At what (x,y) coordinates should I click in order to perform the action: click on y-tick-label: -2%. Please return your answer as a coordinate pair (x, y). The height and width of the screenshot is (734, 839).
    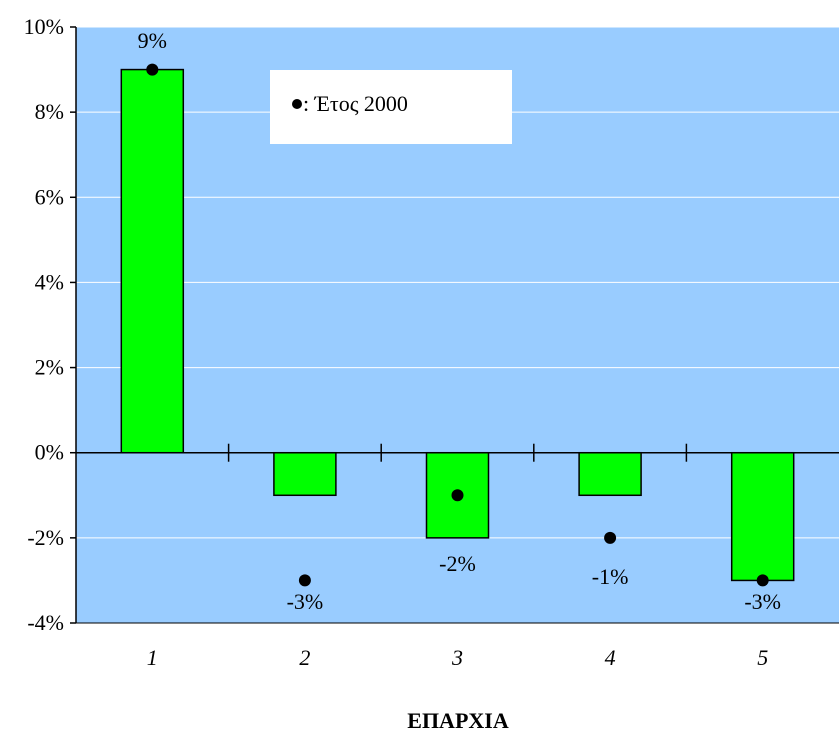
    Looking at the image, I should click on (45, 537).